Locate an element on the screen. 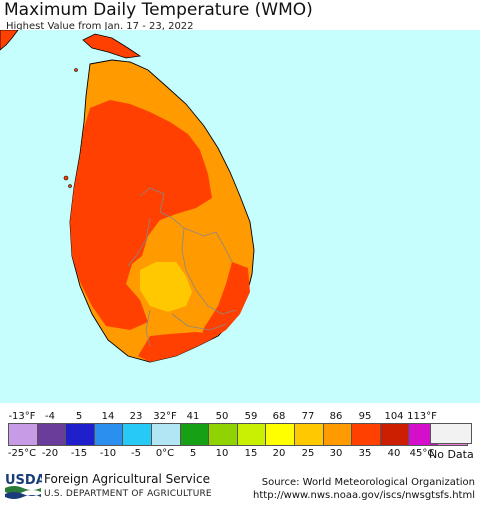 The image size is (480, 505). zone-mild-uplands is located at coordinates (166, 287).